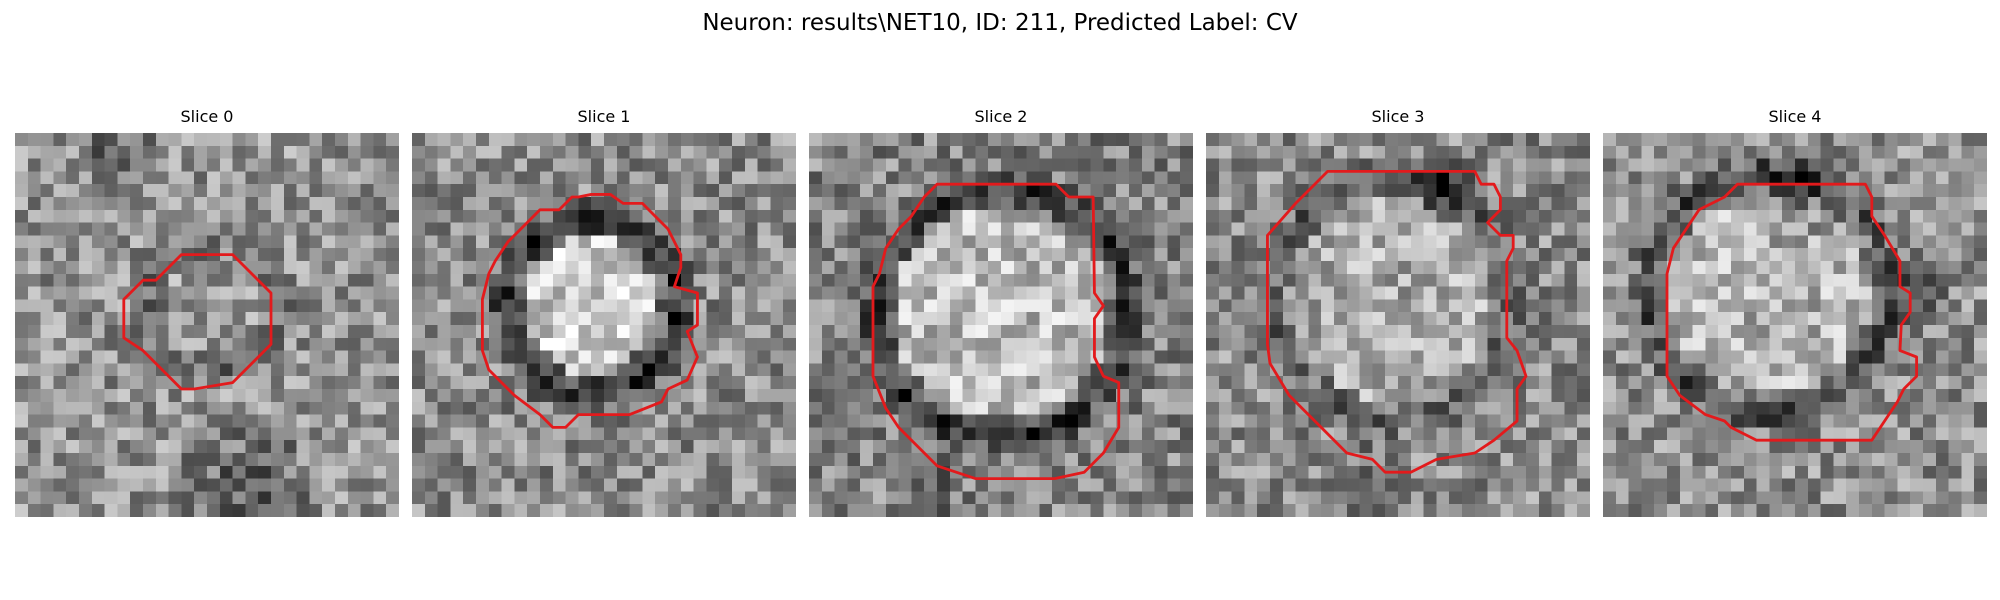 The width and height of the screenshot is (2000, 600). I want to click on slice-title-4: Slice 4, so click(1795, 116).